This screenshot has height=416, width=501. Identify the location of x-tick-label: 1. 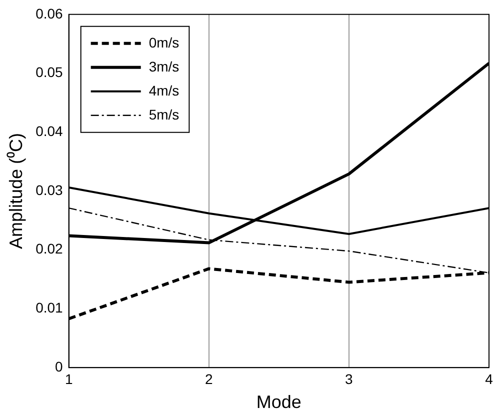
(68, 378).